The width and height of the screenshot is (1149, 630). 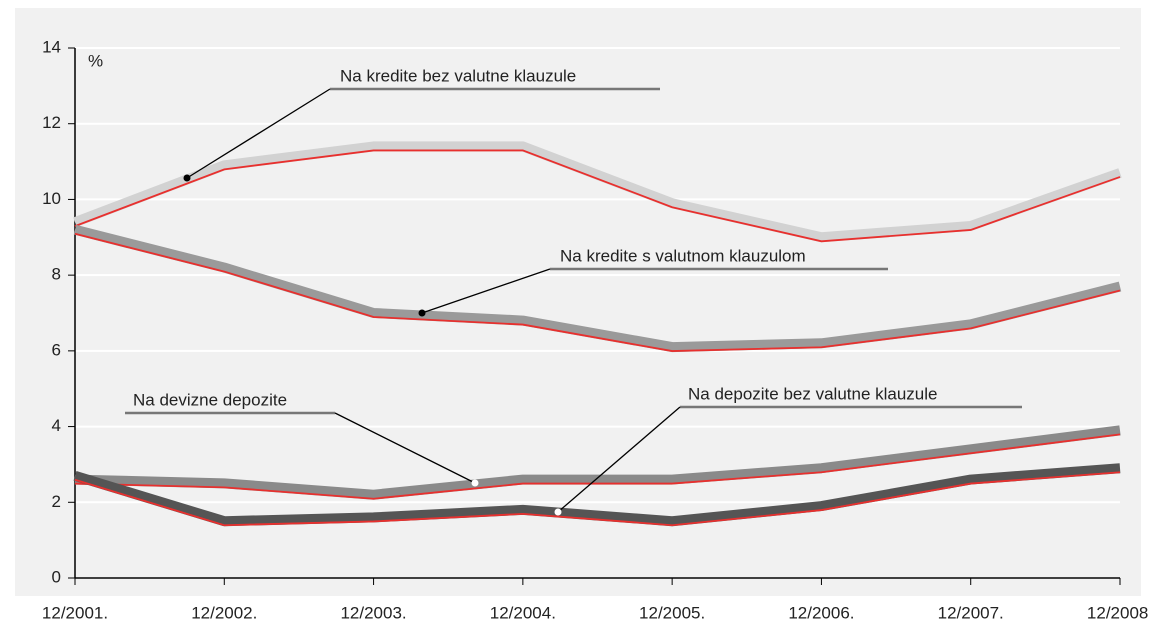 What do you see at coordinates (1118, 612) in the screenshot?
I see `x-tick-label: 12/2008.` at bounding box center [1118, 612].